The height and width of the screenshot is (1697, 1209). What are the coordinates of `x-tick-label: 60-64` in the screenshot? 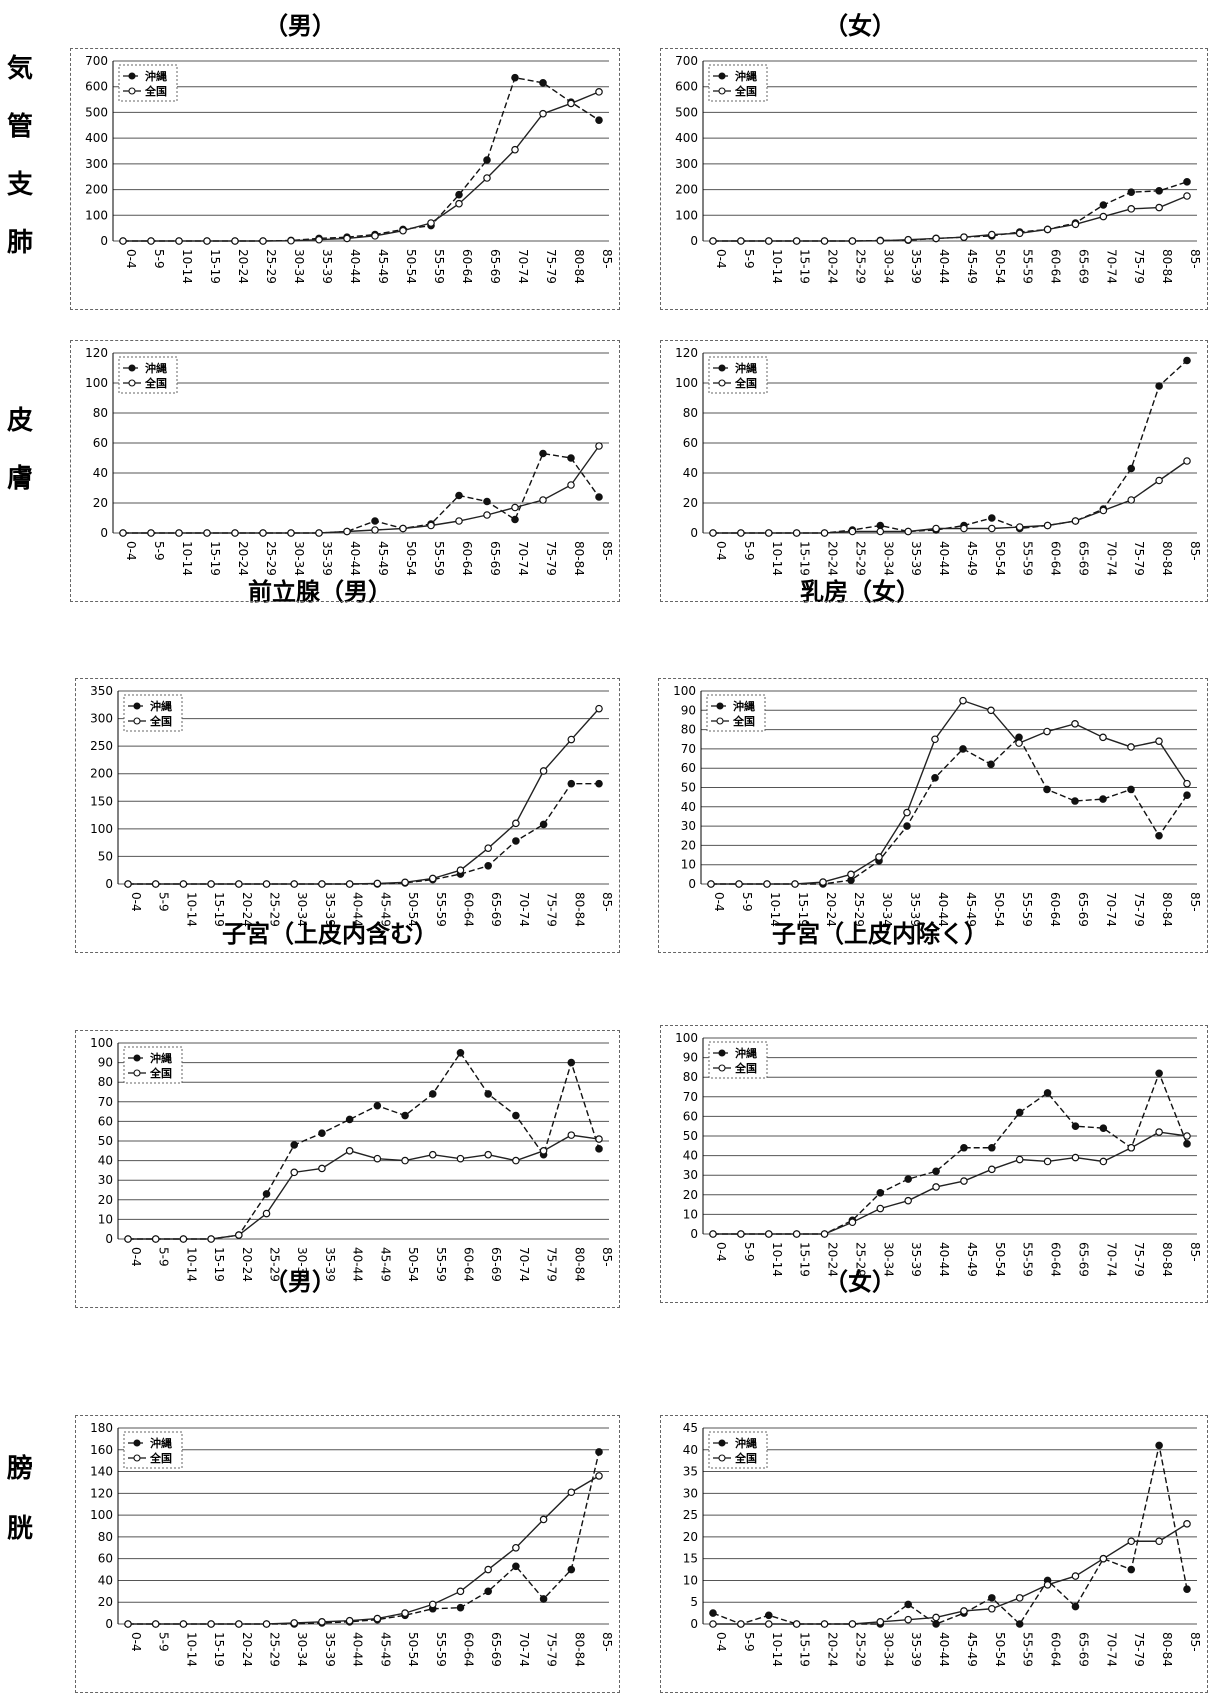 It's located at (1056, 558).